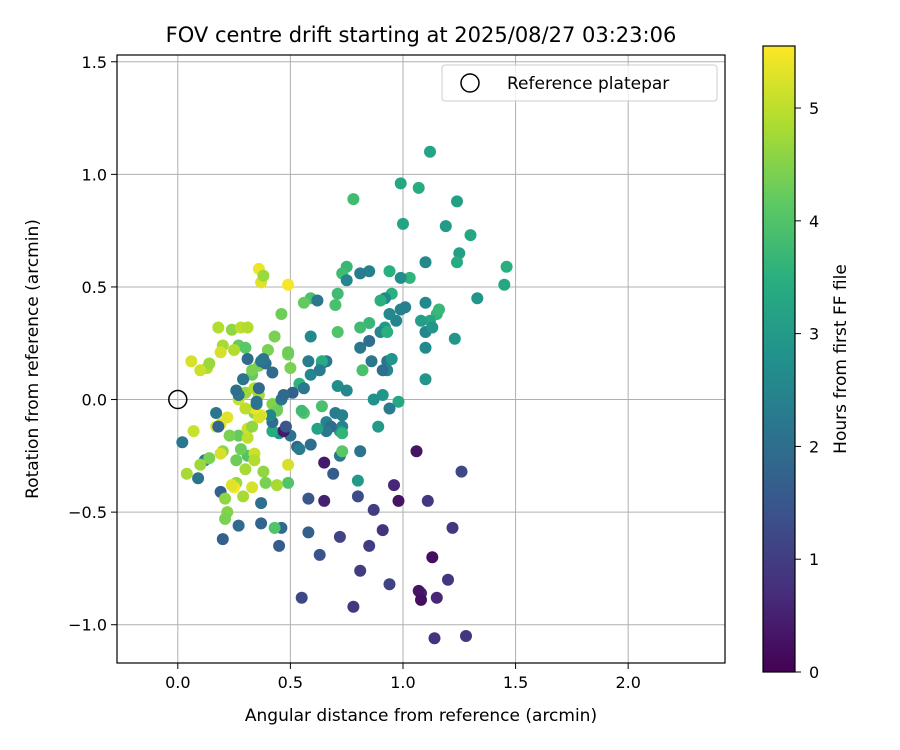  What do you see at coordinates (779, 359) in the screenshot?
I see `colorbar-gradient` at bounding box center [779, 359].